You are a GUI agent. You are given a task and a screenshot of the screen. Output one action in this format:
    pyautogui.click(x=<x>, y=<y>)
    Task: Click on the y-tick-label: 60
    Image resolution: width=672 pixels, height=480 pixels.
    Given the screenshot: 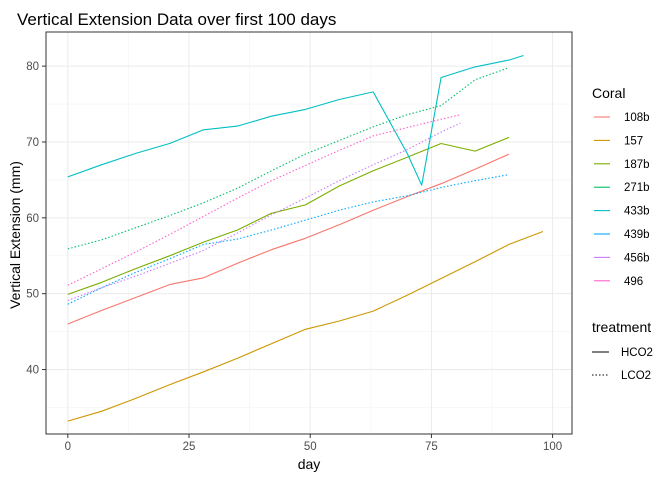 What is the action you would take?
    pyautogui.click(x=32, y=219)
    